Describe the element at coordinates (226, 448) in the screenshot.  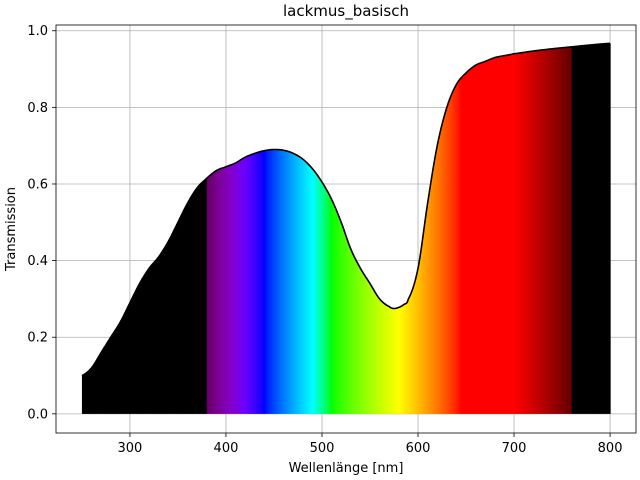
I see `x-tick-label: 400` at that location.